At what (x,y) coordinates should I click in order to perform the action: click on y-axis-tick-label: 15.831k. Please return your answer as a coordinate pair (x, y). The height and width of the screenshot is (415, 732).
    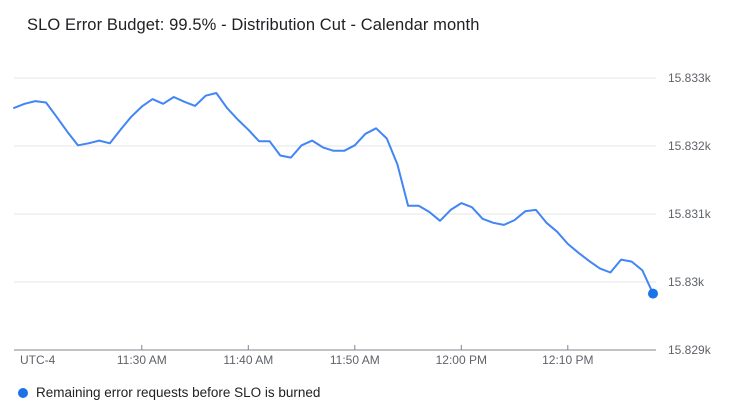
    Looking at the image, I should click on (690, 214).